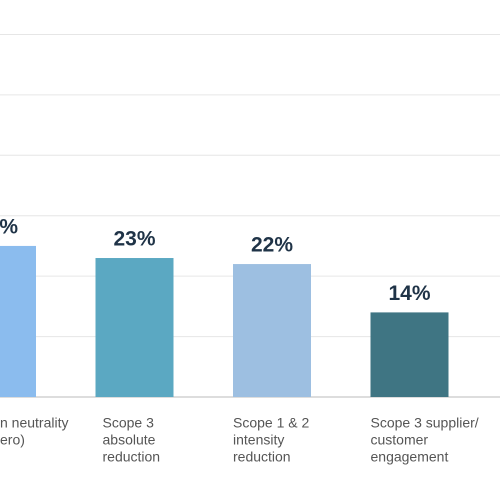 This screenshot has width=500, height=490. I want to click on category-label: Scope 3 supplier/, so click(425, 423).